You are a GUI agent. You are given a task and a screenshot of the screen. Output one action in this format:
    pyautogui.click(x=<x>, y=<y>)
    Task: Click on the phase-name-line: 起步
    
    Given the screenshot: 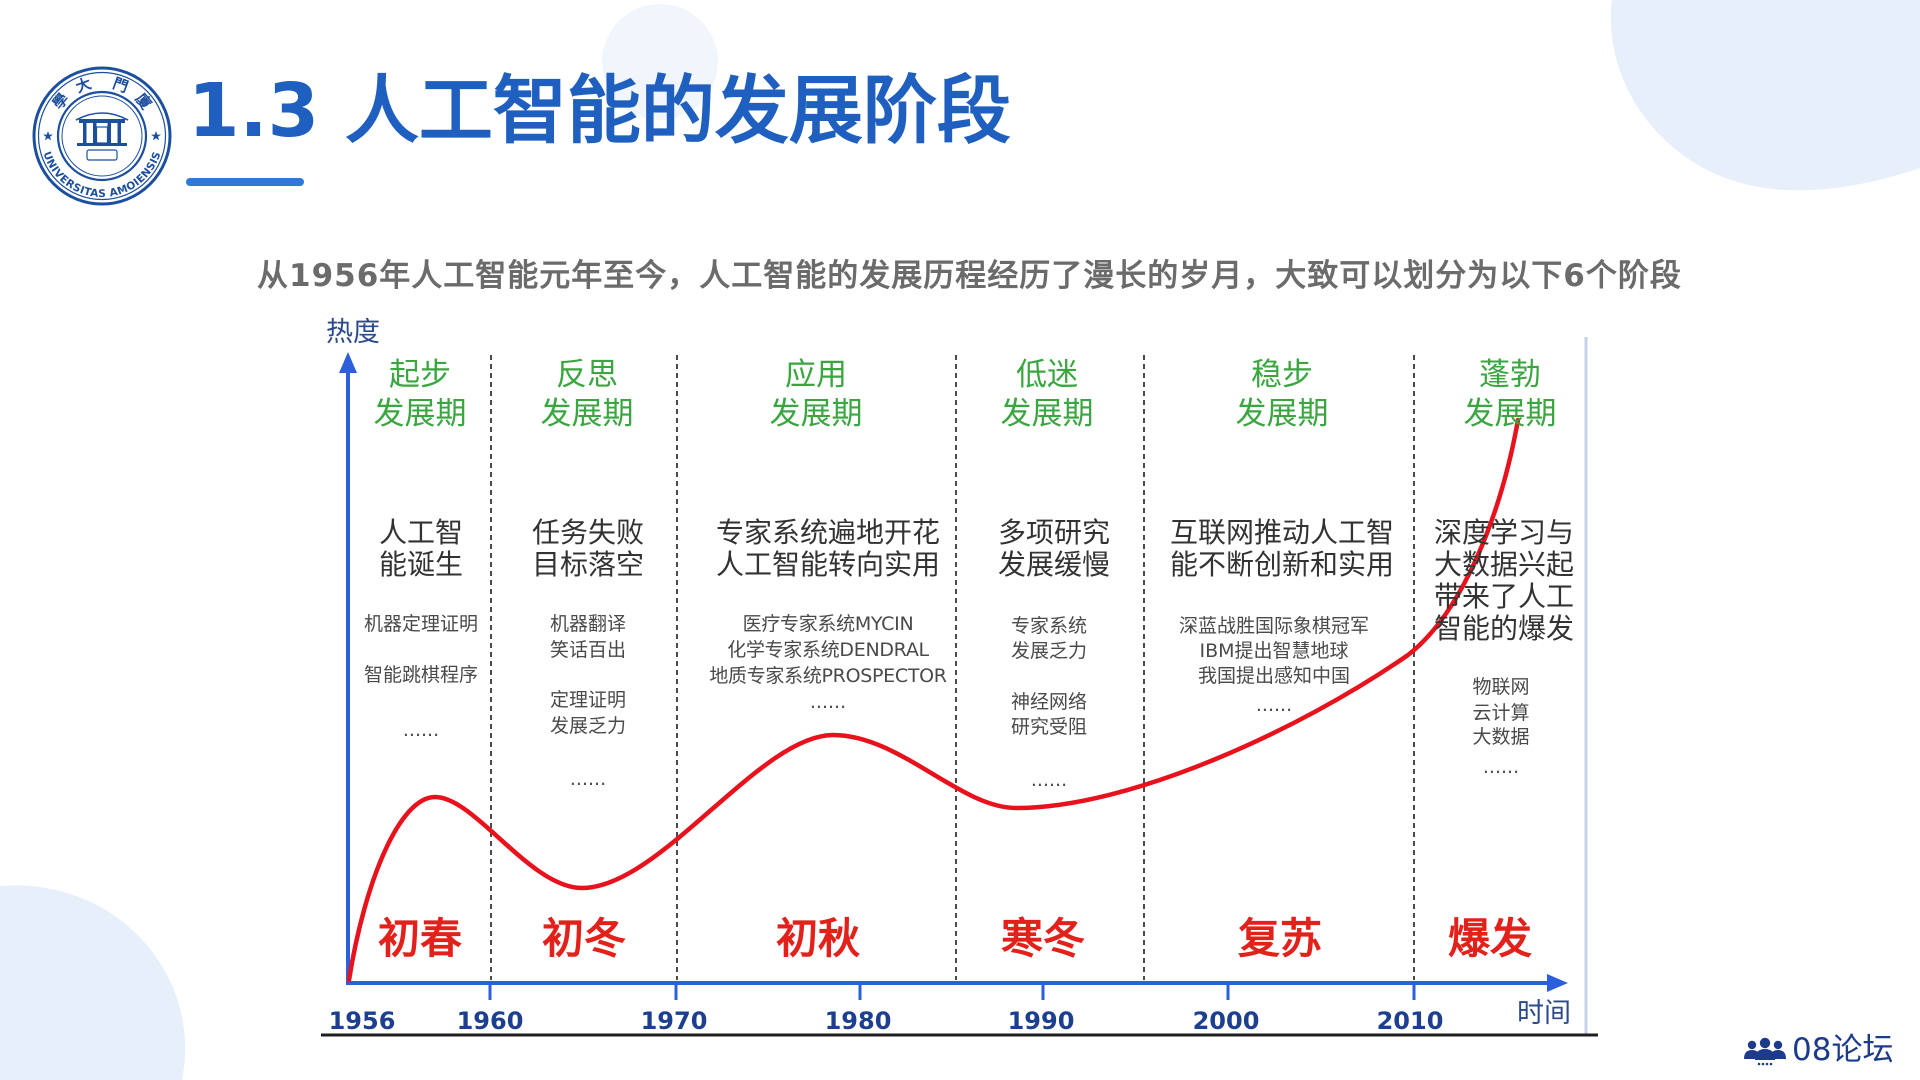 What is the action you would take?
    pyautogui.click(x=420, y=375)
    